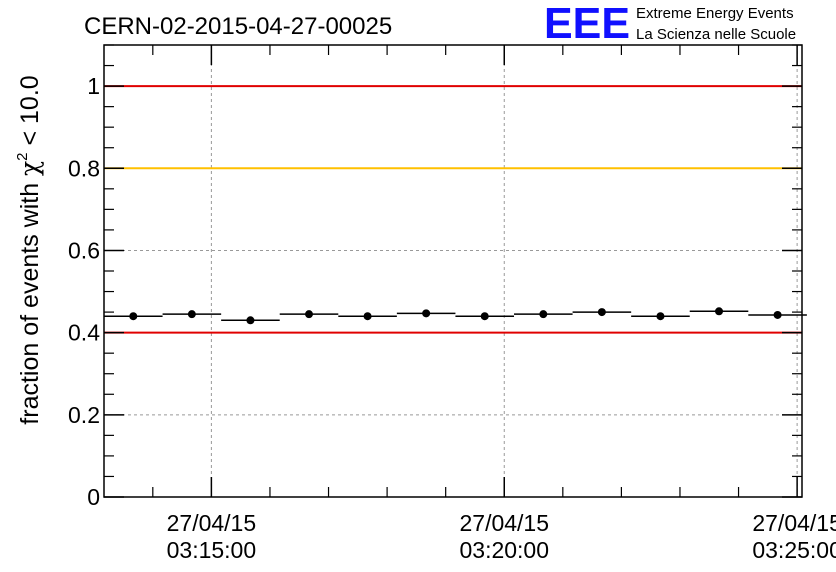  What do you see at coordinates (30, 300) in the screenshot?
I see `y-axis-label-prefix: fraction of events with` at bounding box center [30, 300].